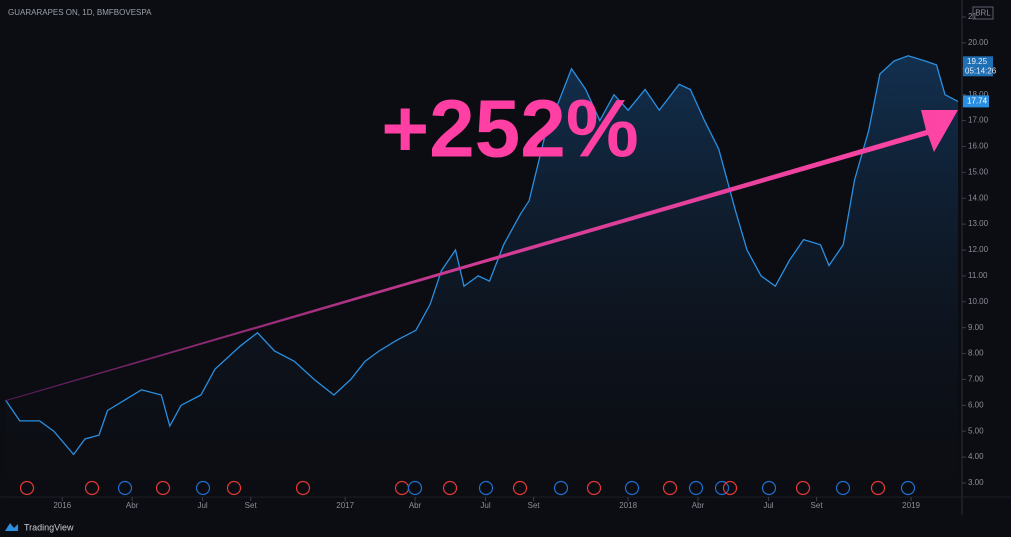  I want to click on y-tick-label: 10.00, so click(978, 301).